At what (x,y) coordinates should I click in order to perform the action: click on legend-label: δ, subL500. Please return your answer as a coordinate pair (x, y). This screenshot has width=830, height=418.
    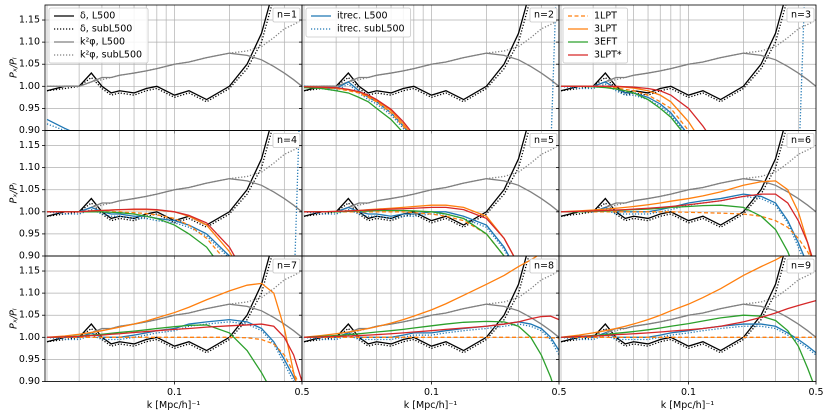
    Looking at the image, I should click on (106, 29).